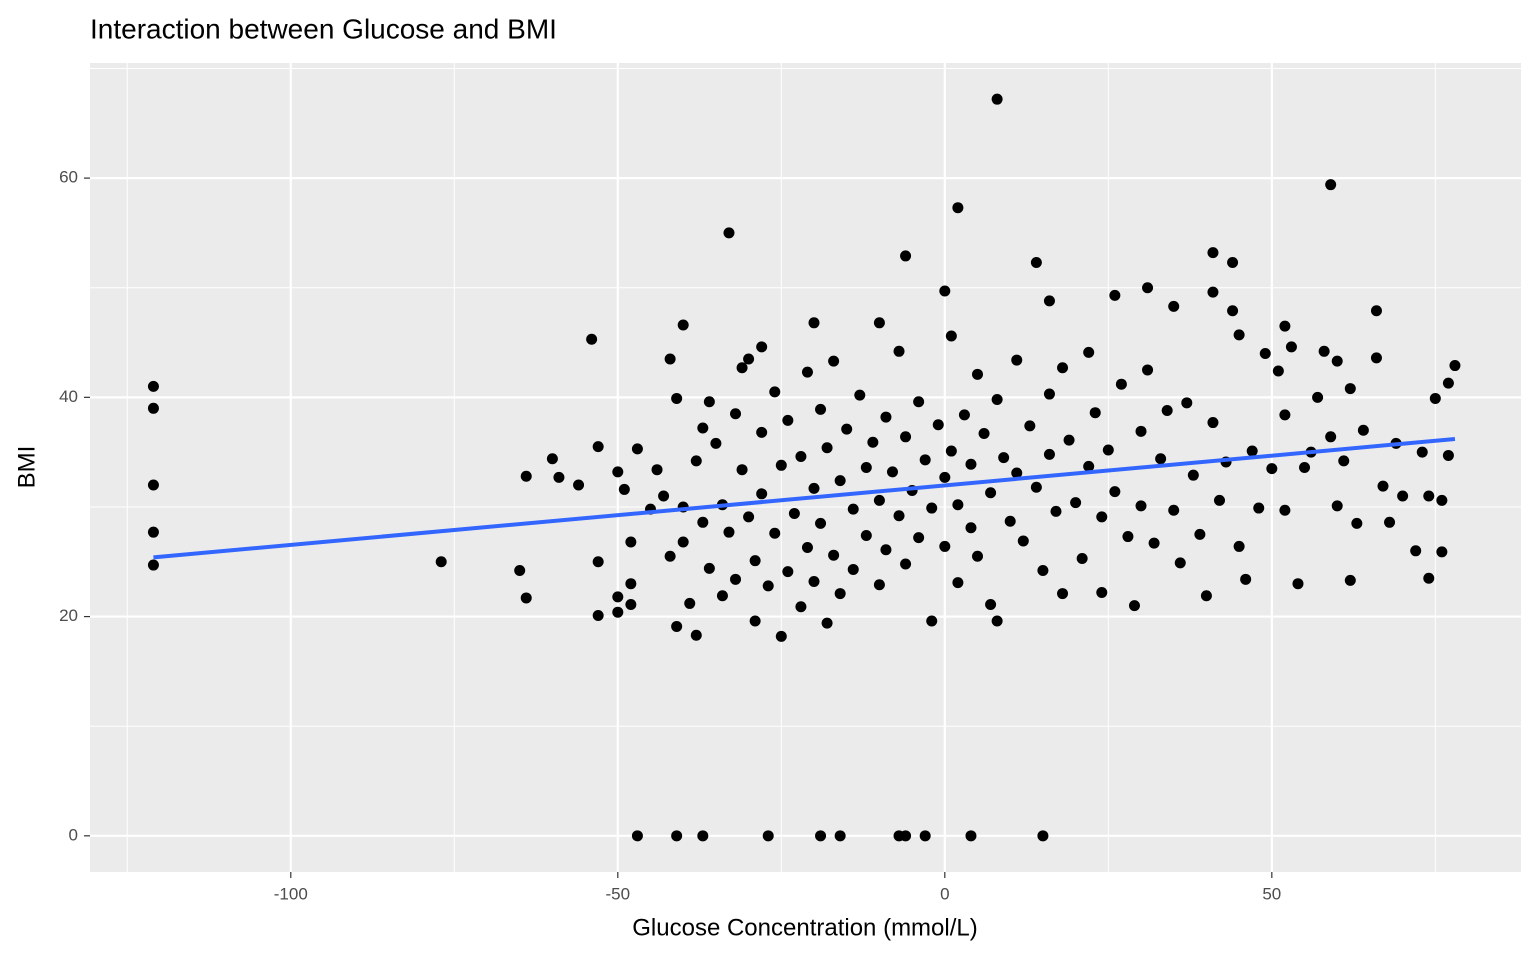 This screenshot has width=1536, height=965. What do you see at coordinates (68, 396) in the screenshot?
I see `y-tick-label: 40` at bounding box center [68, 396].